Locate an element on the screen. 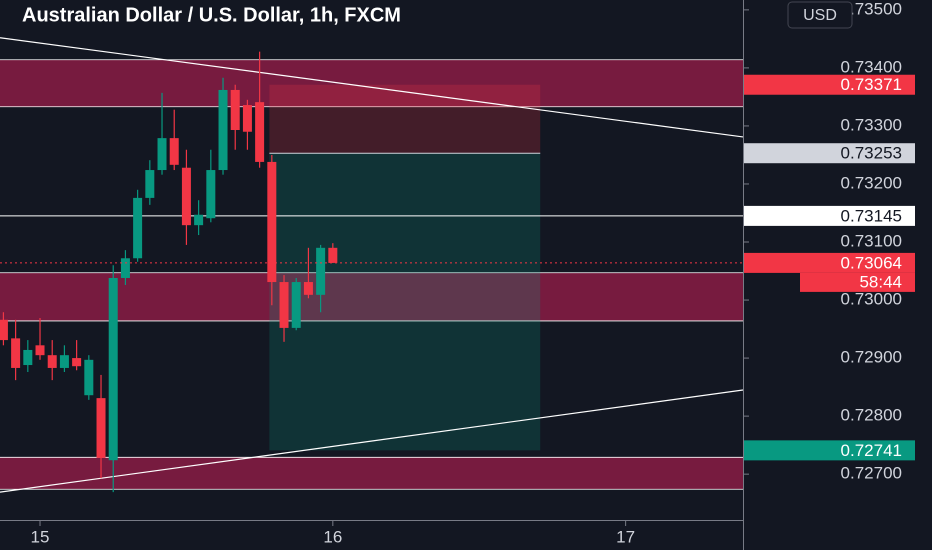 This screenshot has width=932, height=550. y-tick-label: 0.73100 is located at coordinates (871, 240).